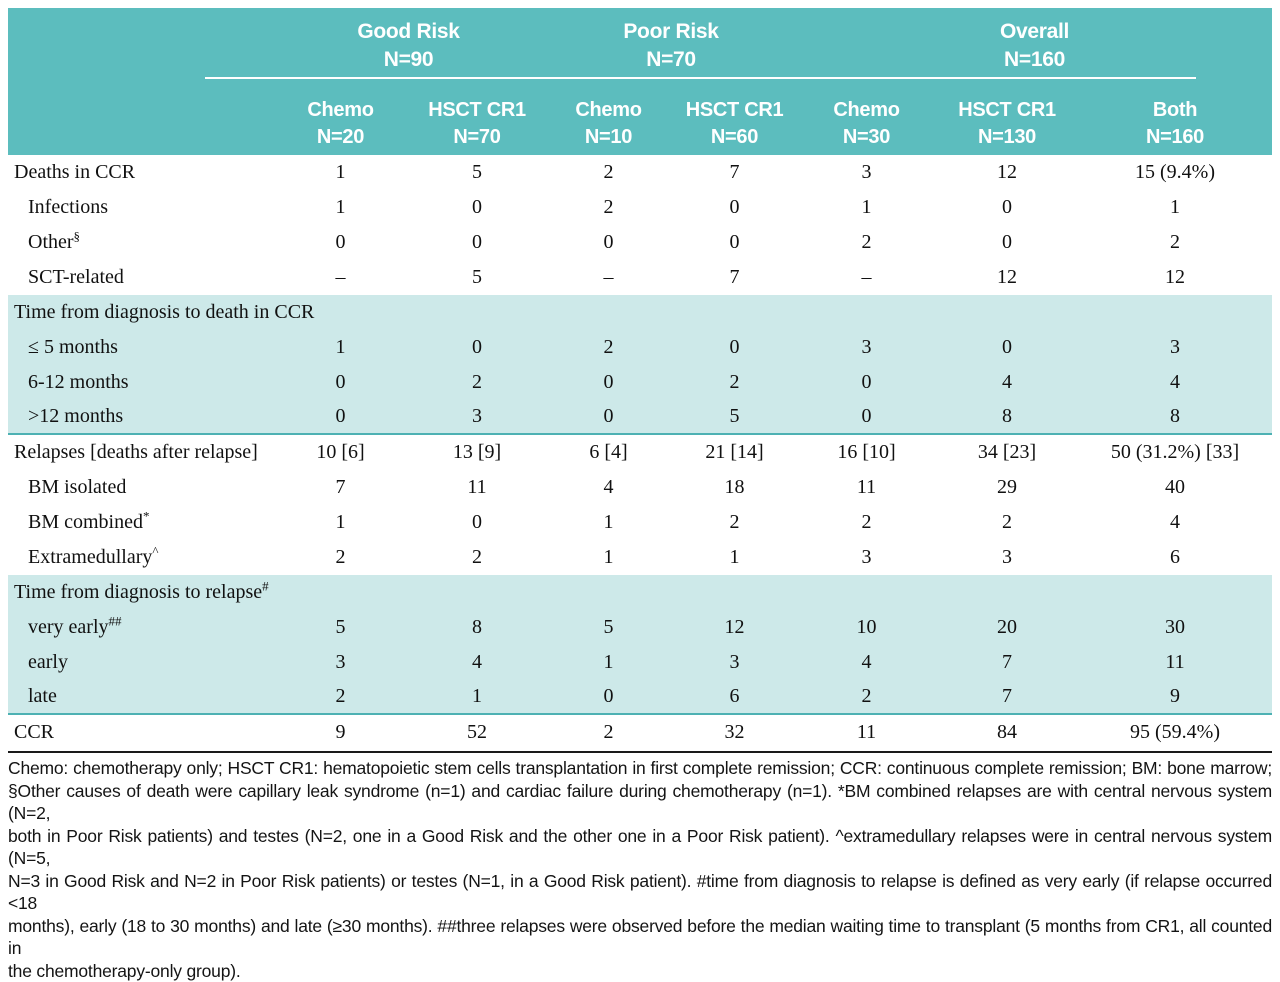 This screenshot has height=982, width=1280. What do you see at coordinates (408, 32) in the screenshot?
I see `group-label: Good Risk` at bounding box center [408, 32].